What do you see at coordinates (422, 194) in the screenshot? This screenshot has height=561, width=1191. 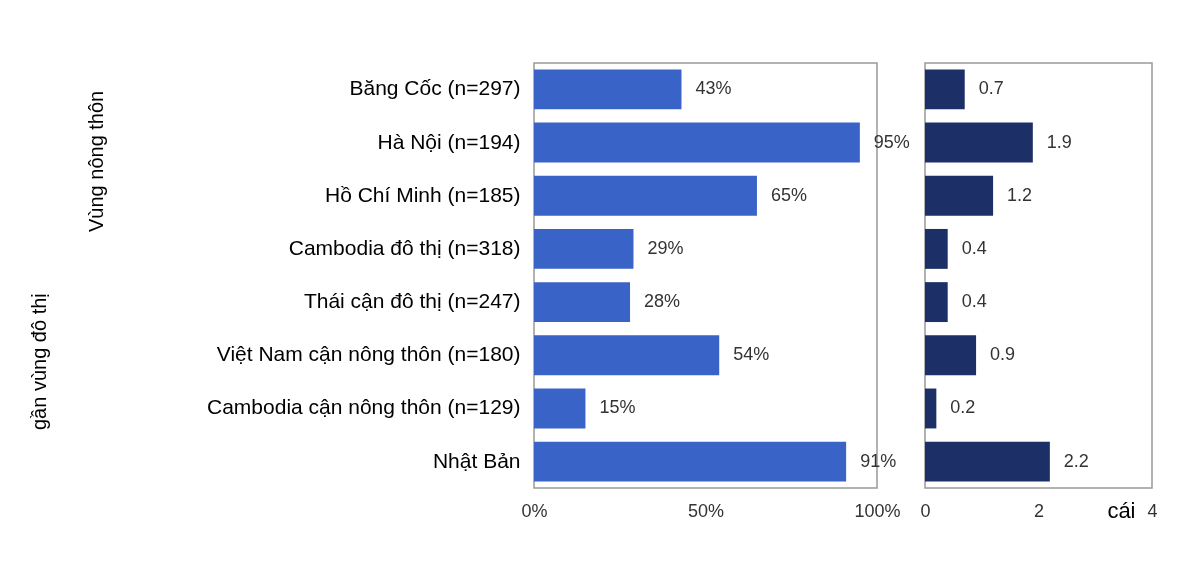 I see `y-tick-label: Hồ Chí Minh (n=185)` at bounding box center [422, 194].